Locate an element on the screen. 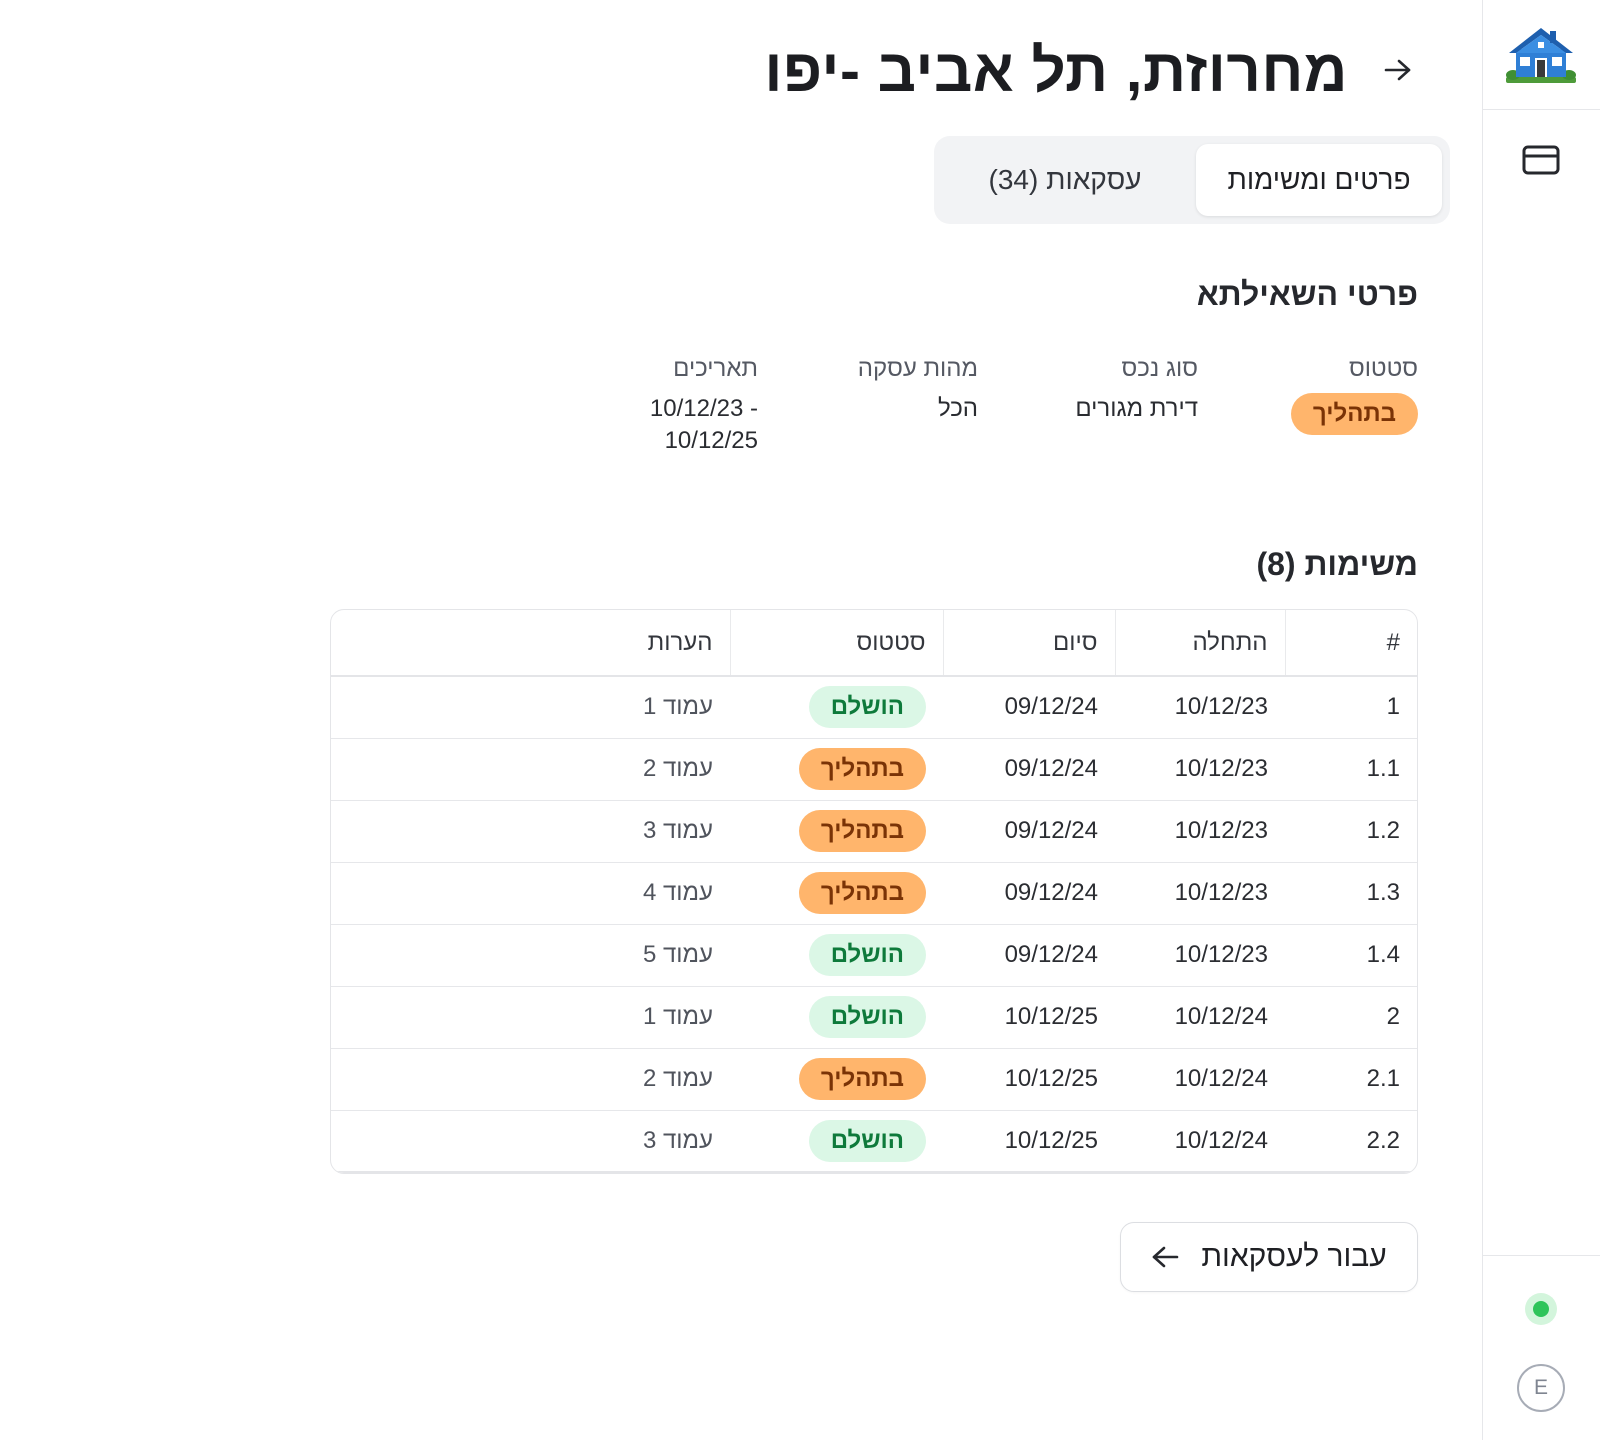 The image size is (1600, 1440). cell-number: 1 is located at coordinates (1351, 707).